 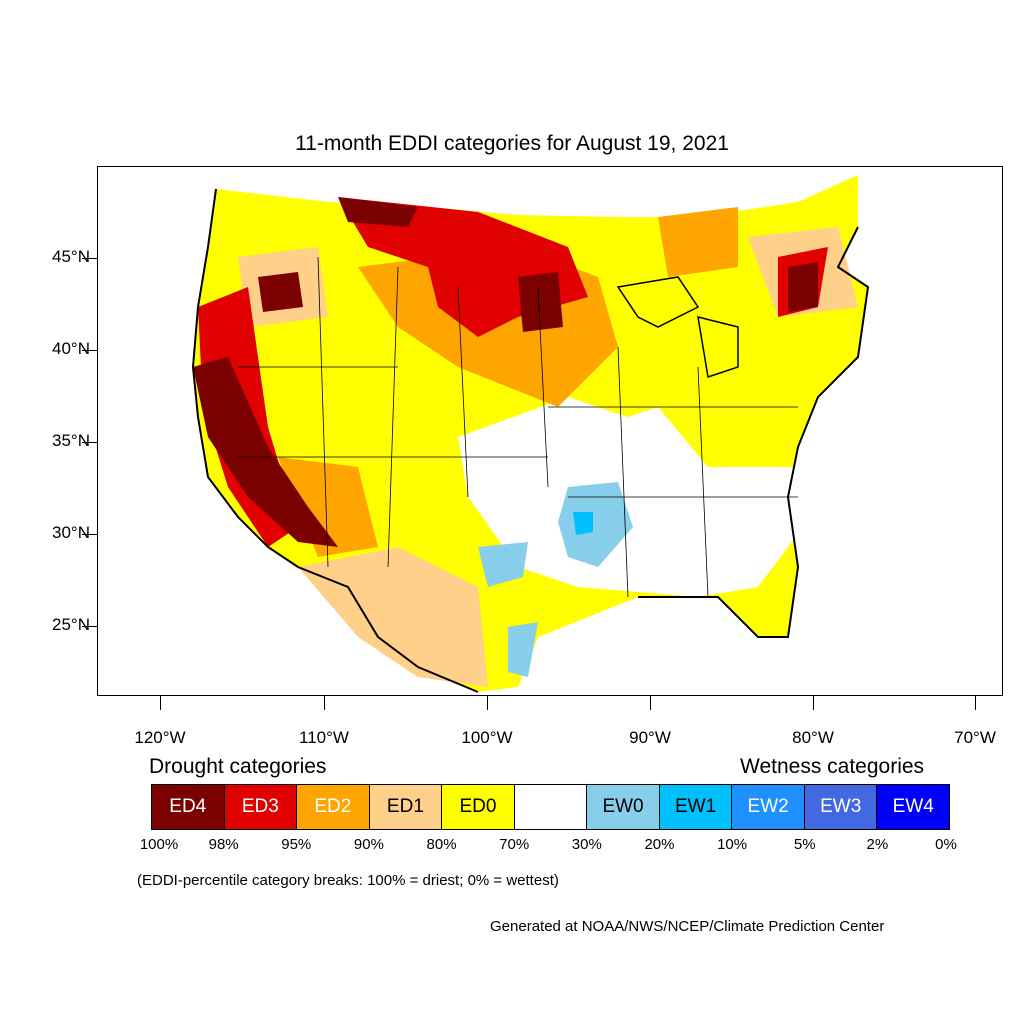 I want to click on percentile-break-label: 0%, so click(x=946, y=844).